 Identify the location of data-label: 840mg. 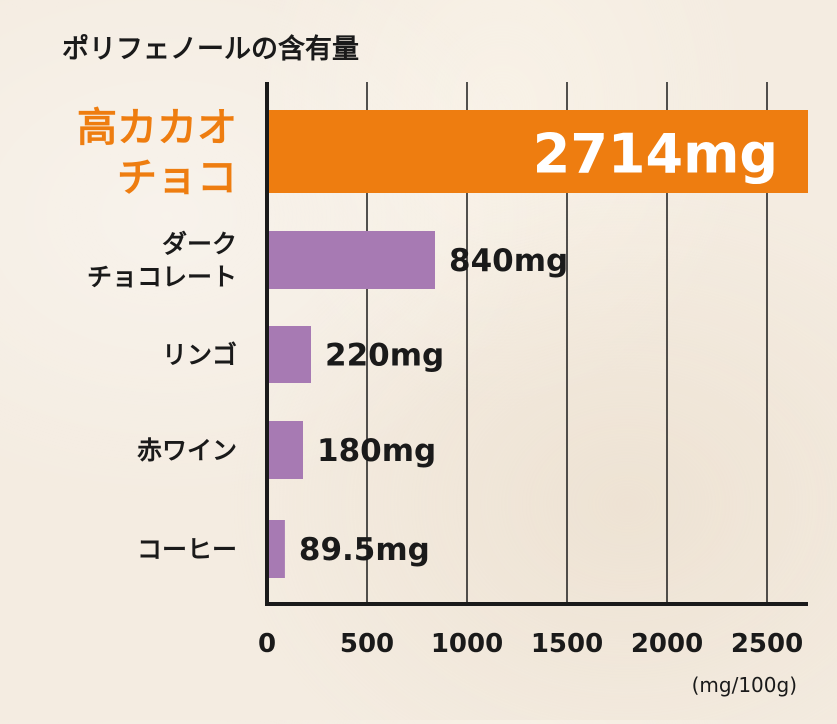
(508, 261).